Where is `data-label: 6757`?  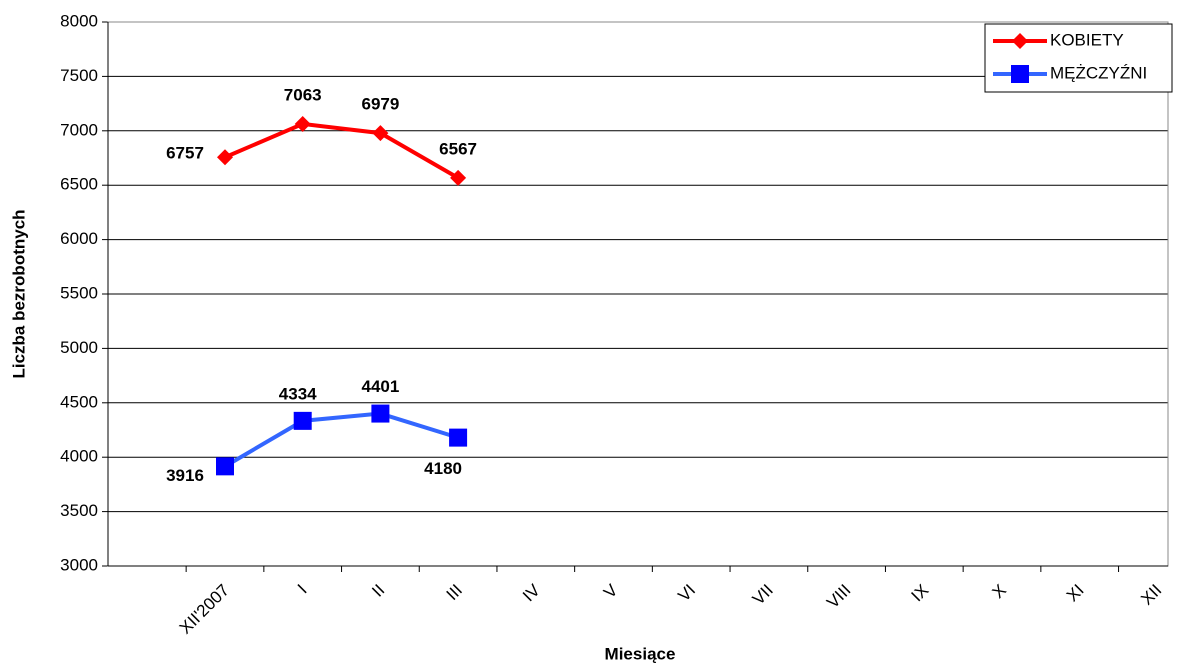 data-label: 6757 is located at coordinates (185, 153).